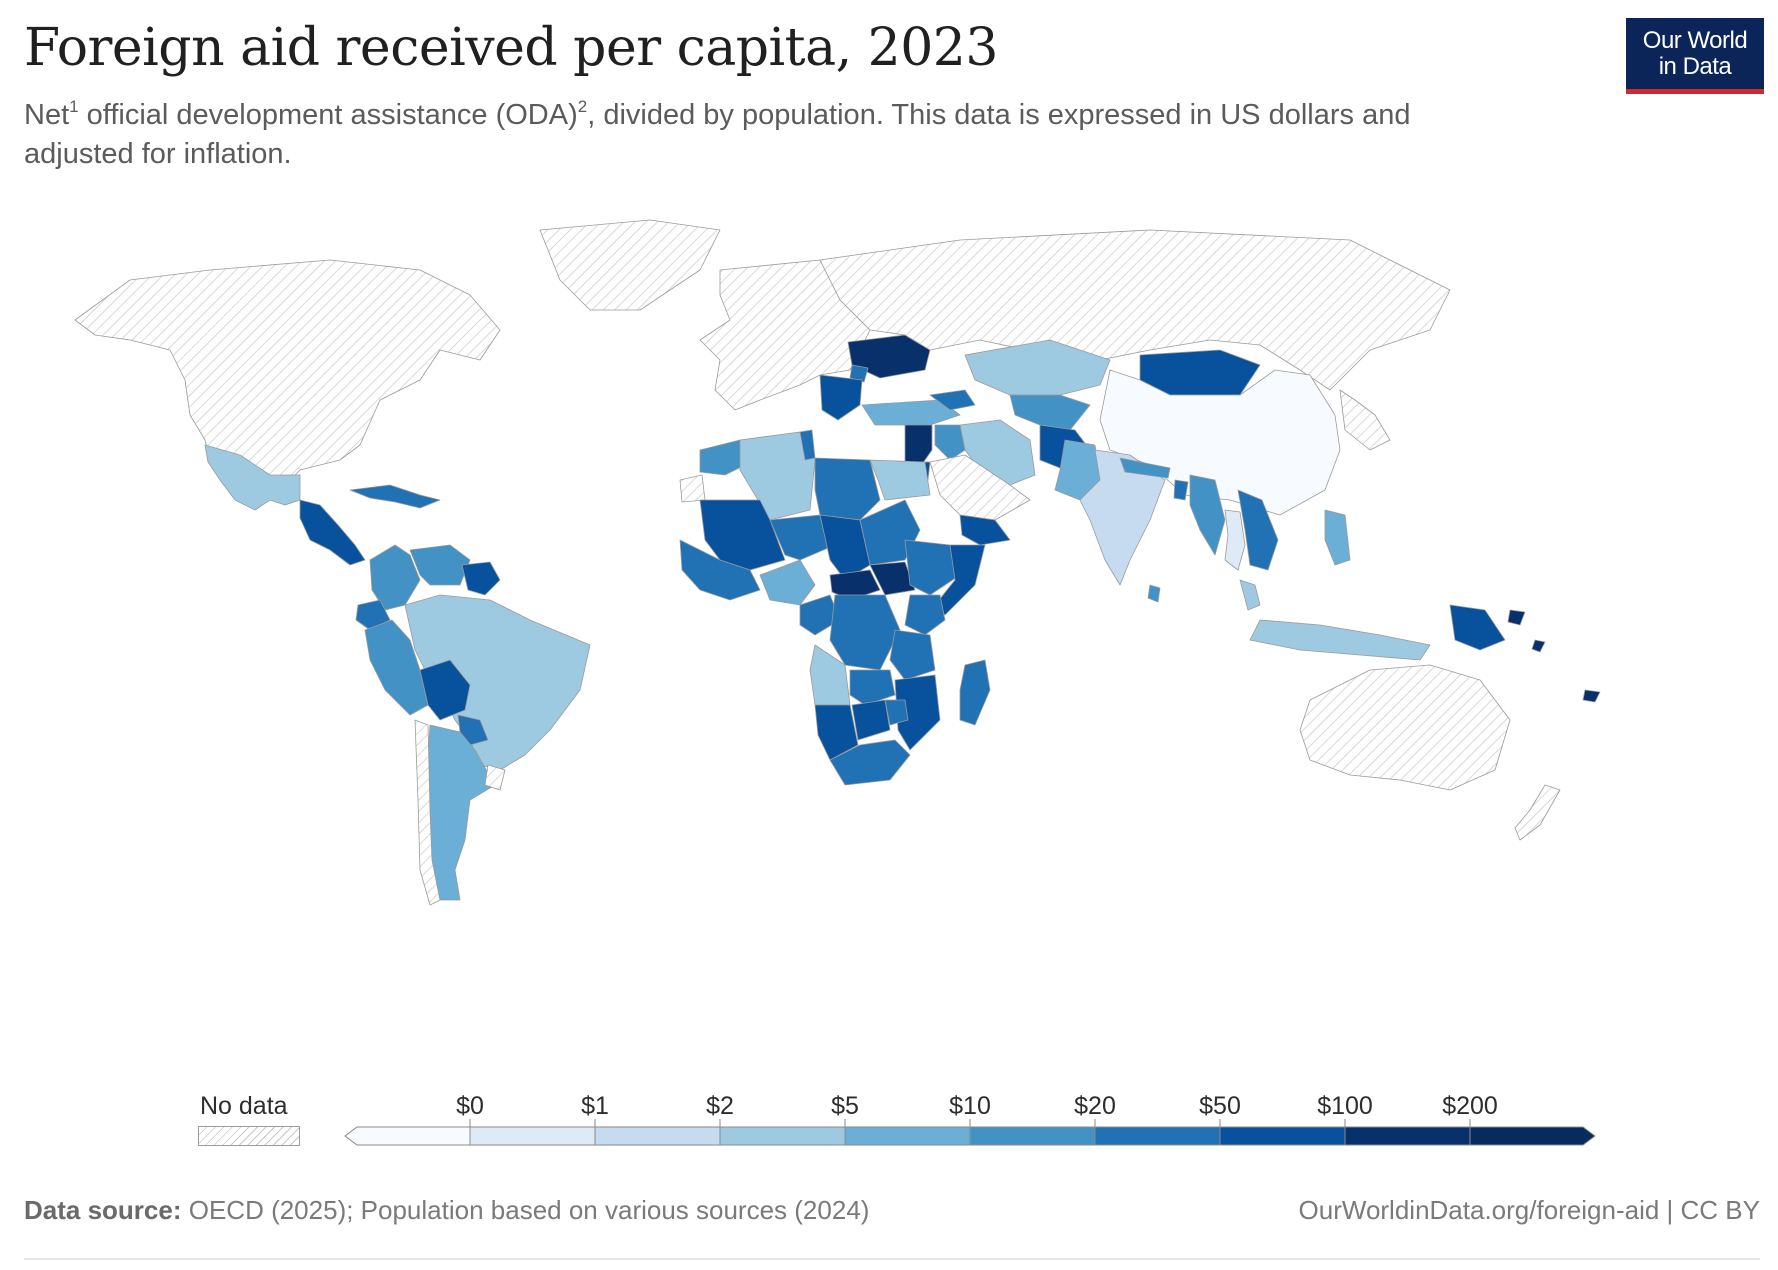 The height and width of the screenshot is (1270, 1778). I want to click on country-mongolia, so click(1200, 372).